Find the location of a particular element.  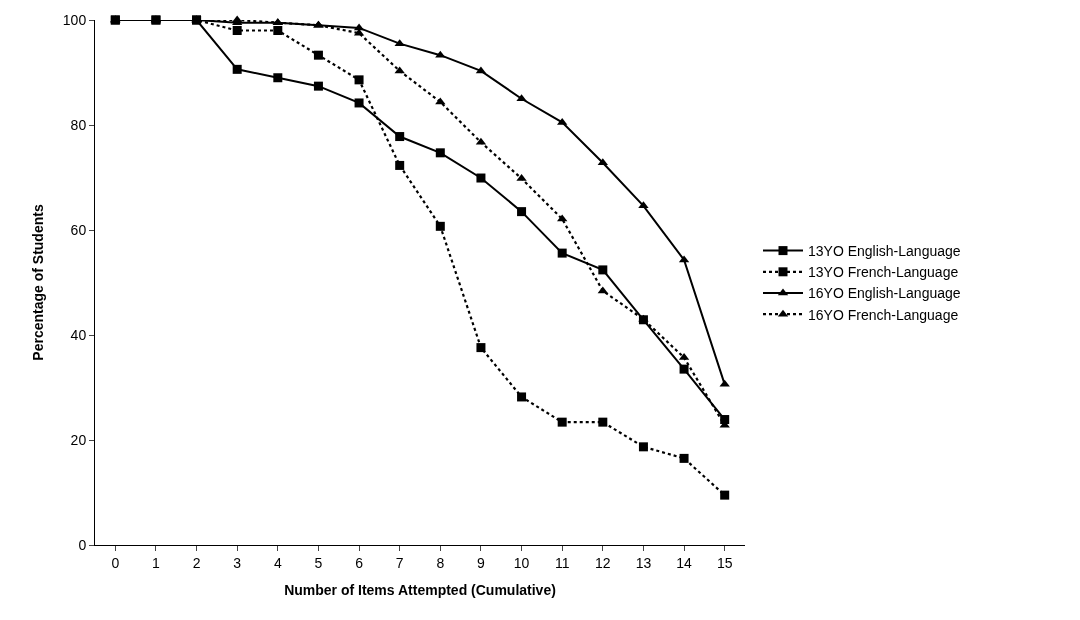

legend-label: 13YO French-Language is located at coordinates (883, 272).